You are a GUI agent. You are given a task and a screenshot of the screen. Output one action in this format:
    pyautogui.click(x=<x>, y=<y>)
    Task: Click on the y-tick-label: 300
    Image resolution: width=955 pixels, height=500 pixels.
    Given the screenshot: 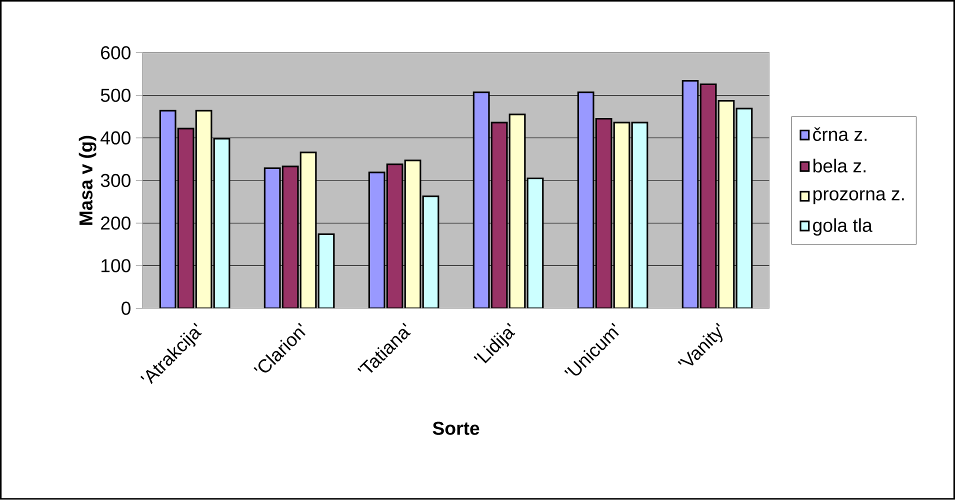 What is the action you would take?
    pyautogui.click(x=115, y=181)
    